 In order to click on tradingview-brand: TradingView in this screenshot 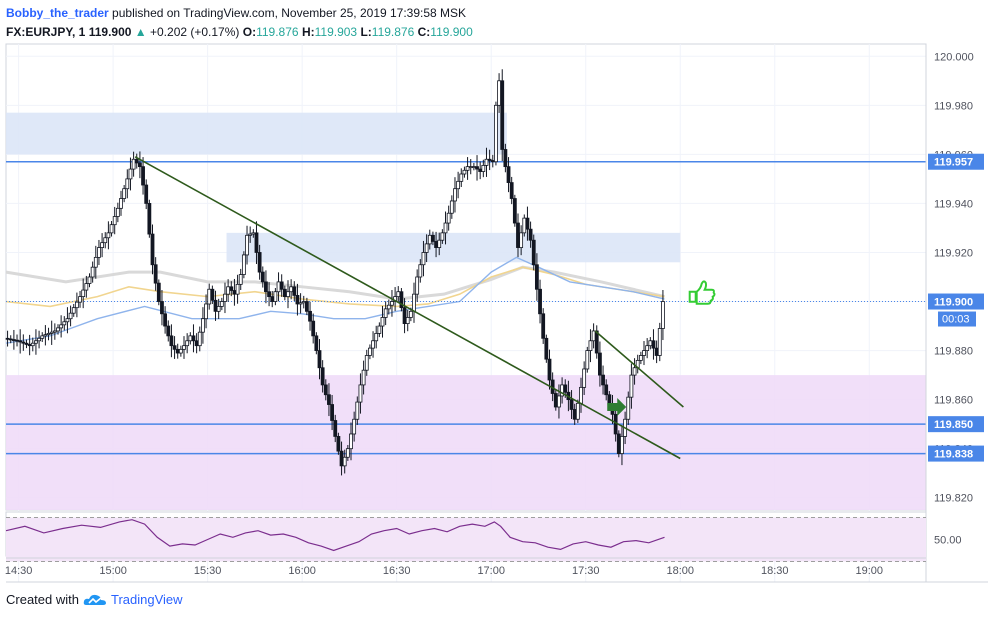, I will do `click(146, 599)`.